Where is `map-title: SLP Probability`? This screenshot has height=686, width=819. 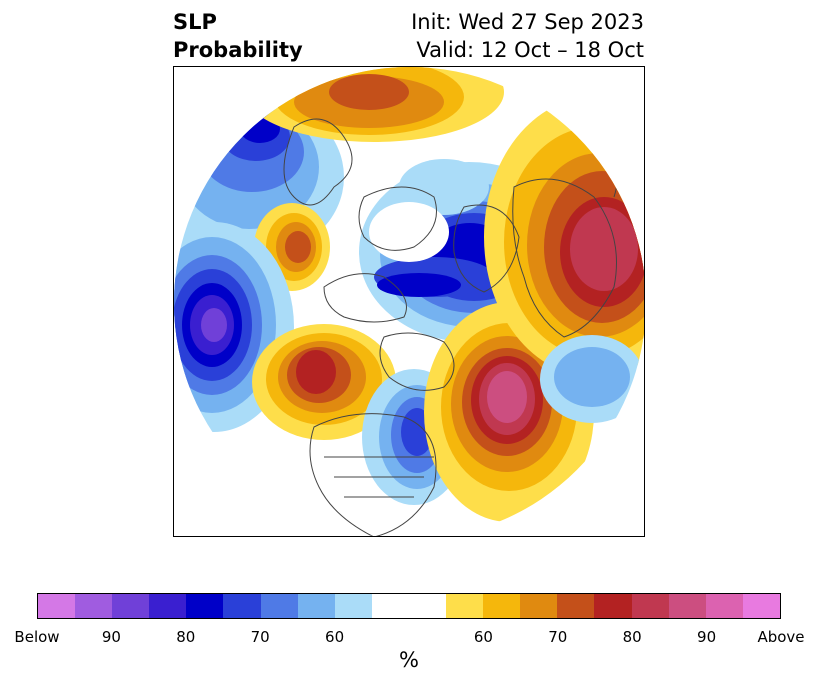 map-title: SLP Probability is located at coordinates (238, 36).